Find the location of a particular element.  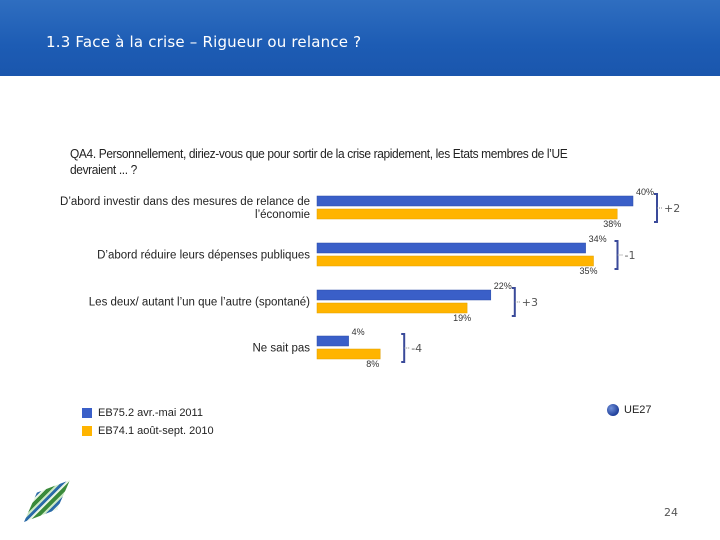

data-label: 38% is located at coordinates (612, 224).